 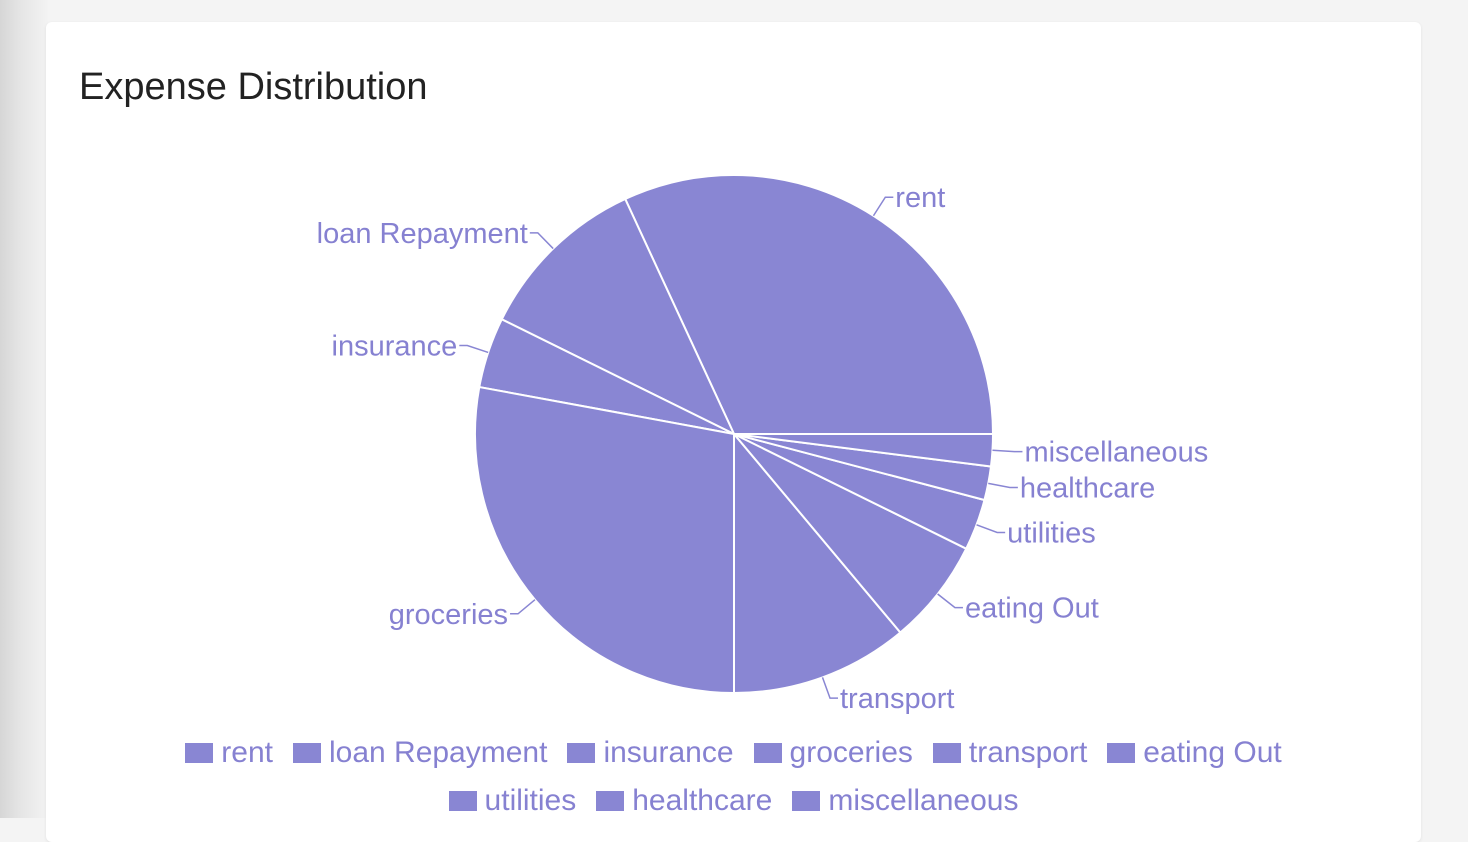 I want to click on legend-item-healthcare: healthcare, so click(x=684, y=801).